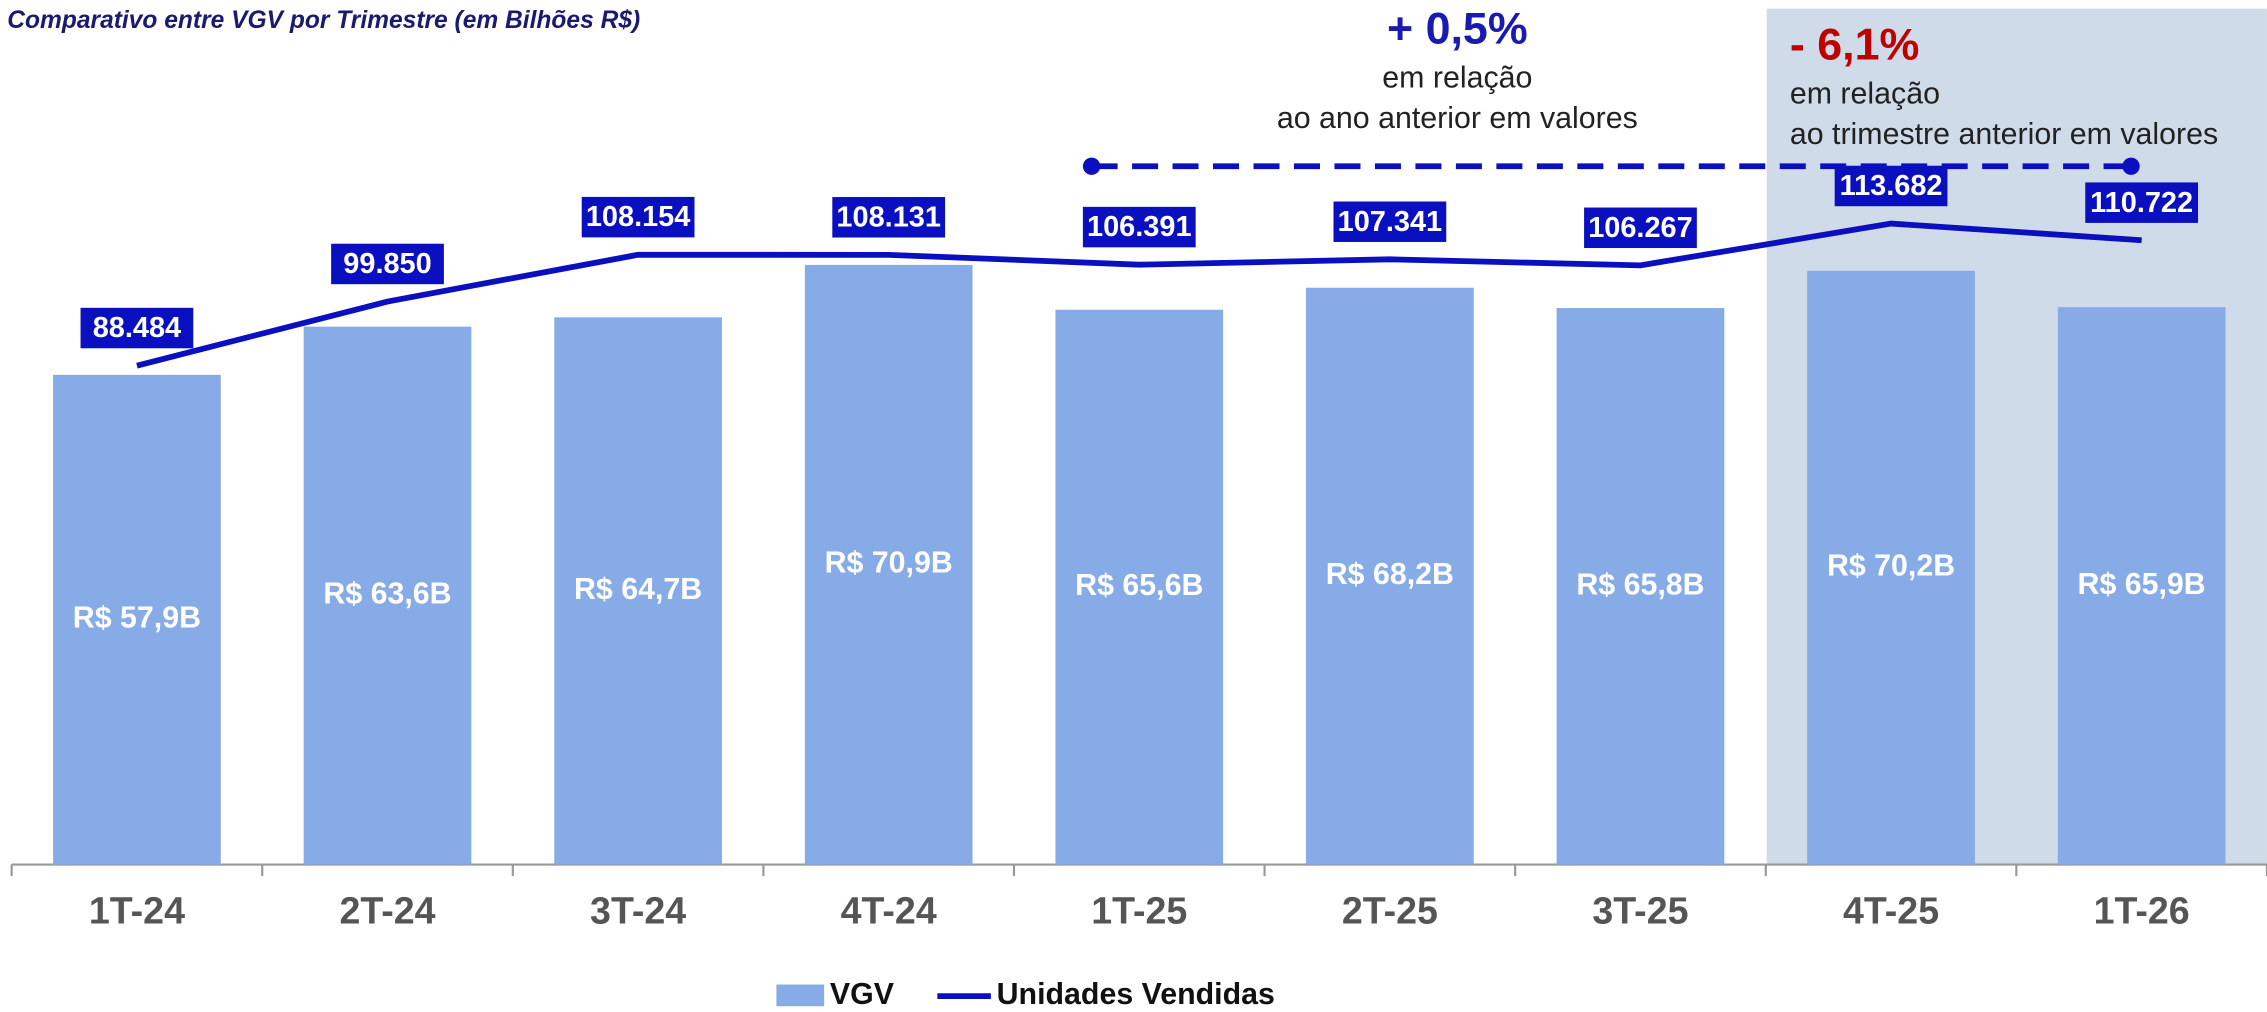  Describe the element at coordinates (800, 995) in the screenshot. I see `legend-swatch` at that location.